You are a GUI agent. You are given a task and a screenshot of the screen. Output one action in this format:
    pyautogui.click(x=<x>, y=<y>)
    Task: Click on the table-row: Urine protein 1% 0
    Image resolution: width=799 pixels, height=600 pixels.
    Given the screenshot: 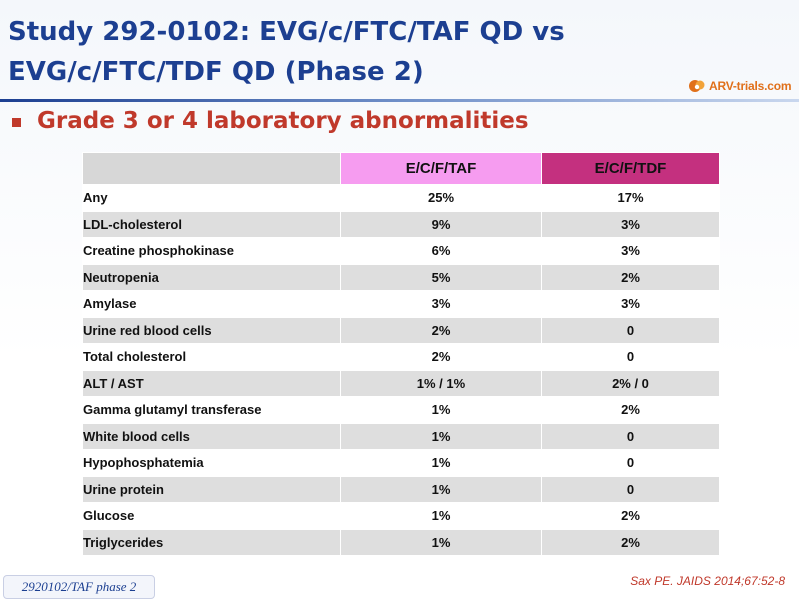 What is the action you would take?
    pyautogui.click(x=401, y=489)
    